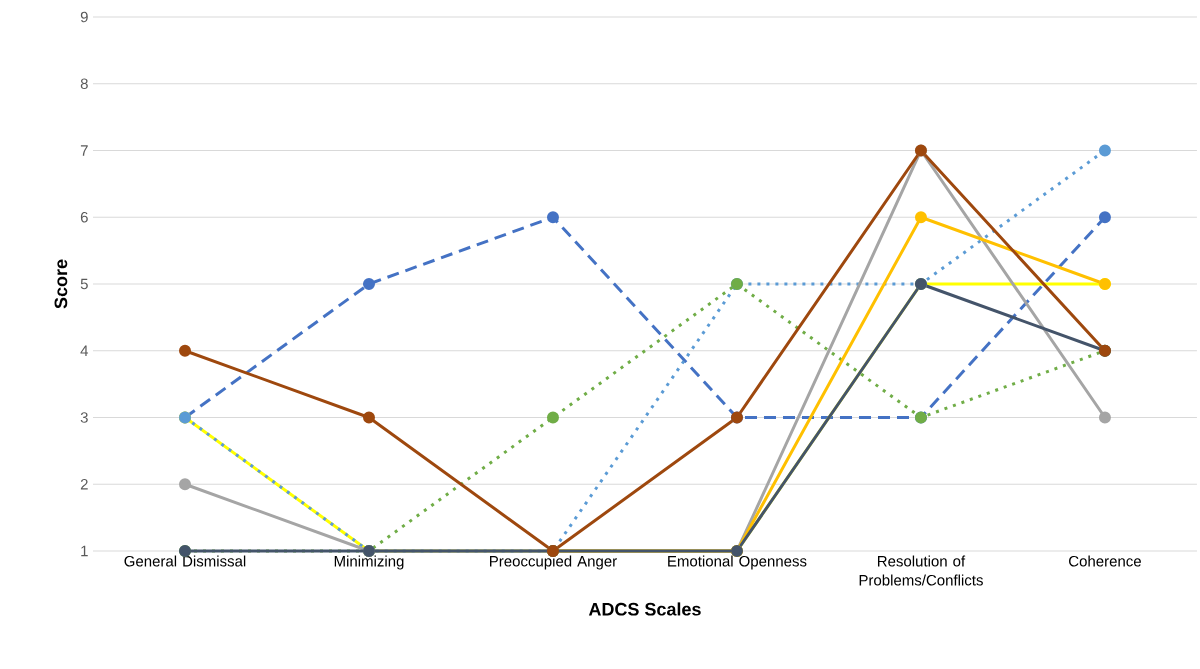  Describe the element at coordinates (921, 570) in the screenshot. I see `x-tick-label: Resolution of Problems/Conflicts` at that location.